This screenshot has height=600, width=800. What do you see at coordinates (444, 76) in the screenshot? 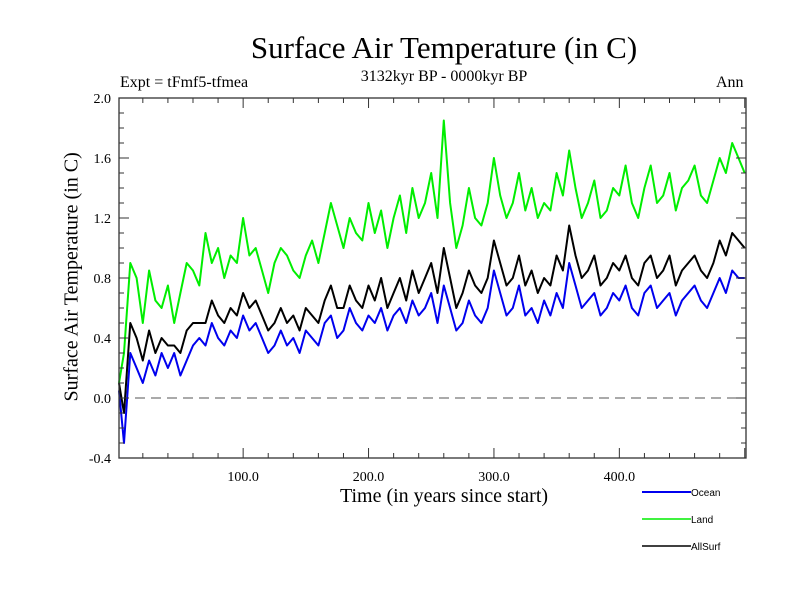
I see `chart-subtitle: 3132kyr BP - 0000kyr BP` at bounding box center [444, 76].